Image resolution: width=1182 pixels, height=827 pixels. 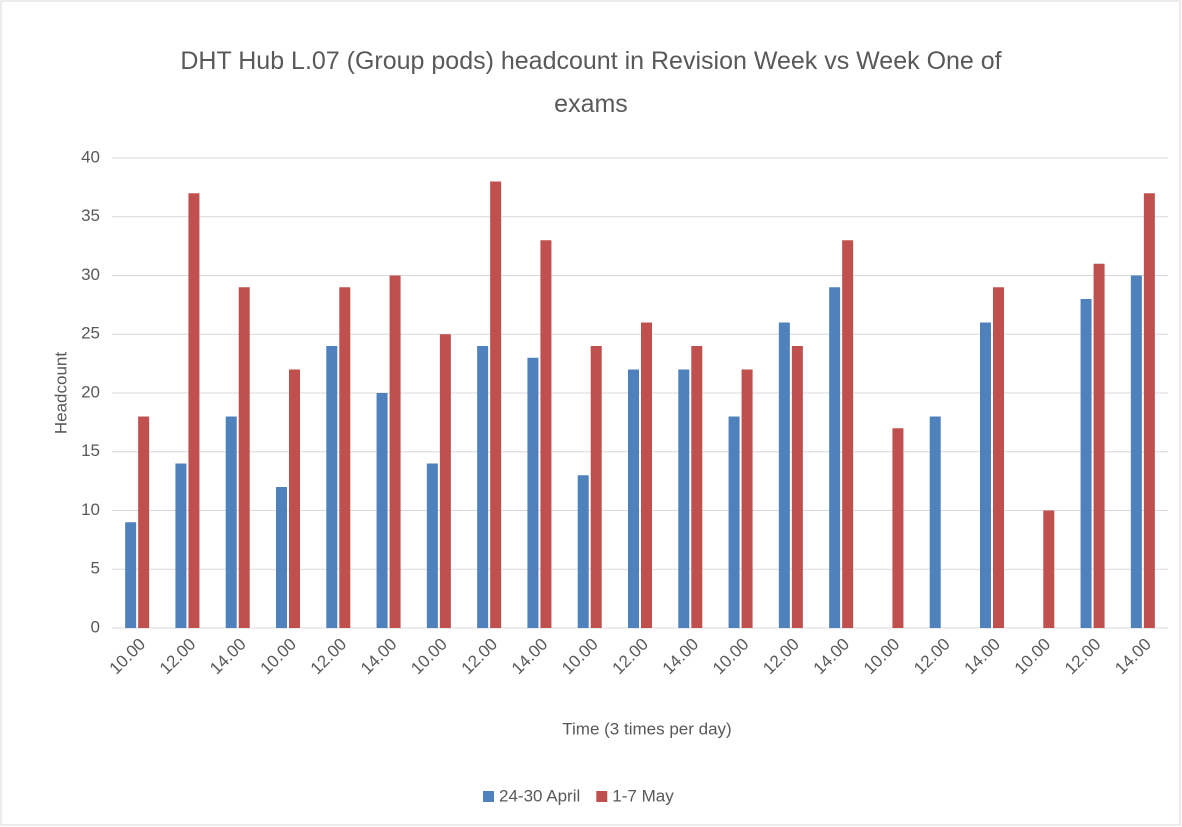 I want to click on y-tick-label: 5, so click(x=95, y=568).